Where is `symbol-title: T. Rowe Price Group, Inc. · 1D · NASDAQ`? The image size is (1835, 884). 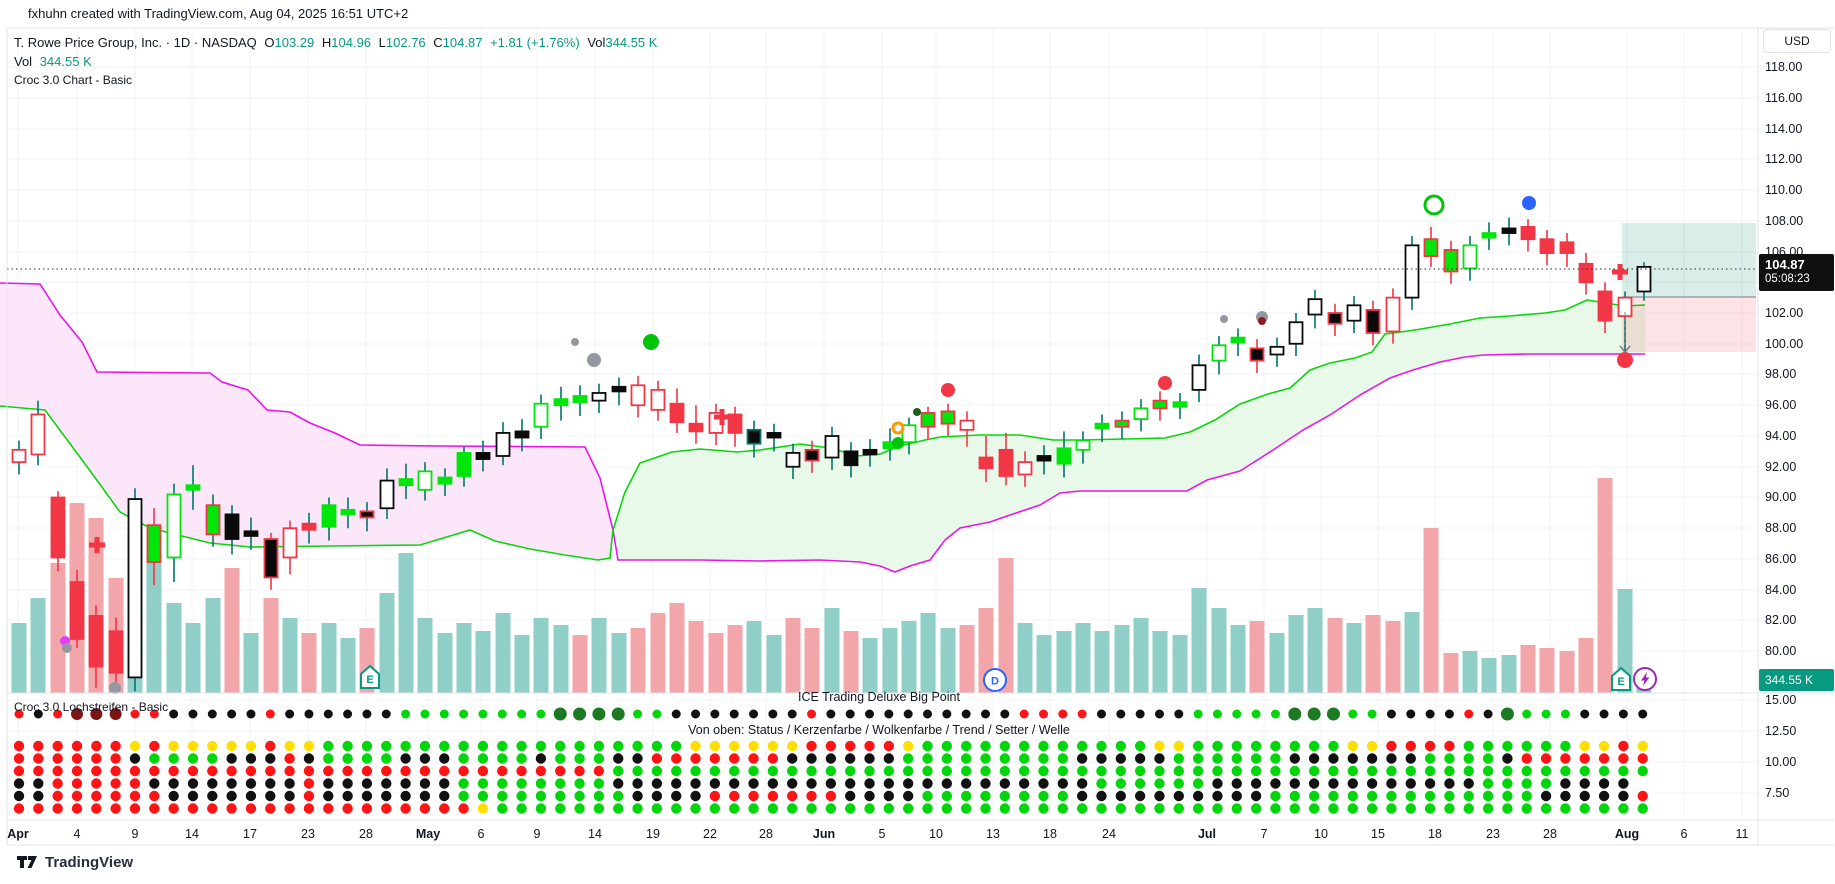 symbol-title: T. Rowe Price Group, Inc. · 1D · NASDAQ is located at coordinates (135, 42).